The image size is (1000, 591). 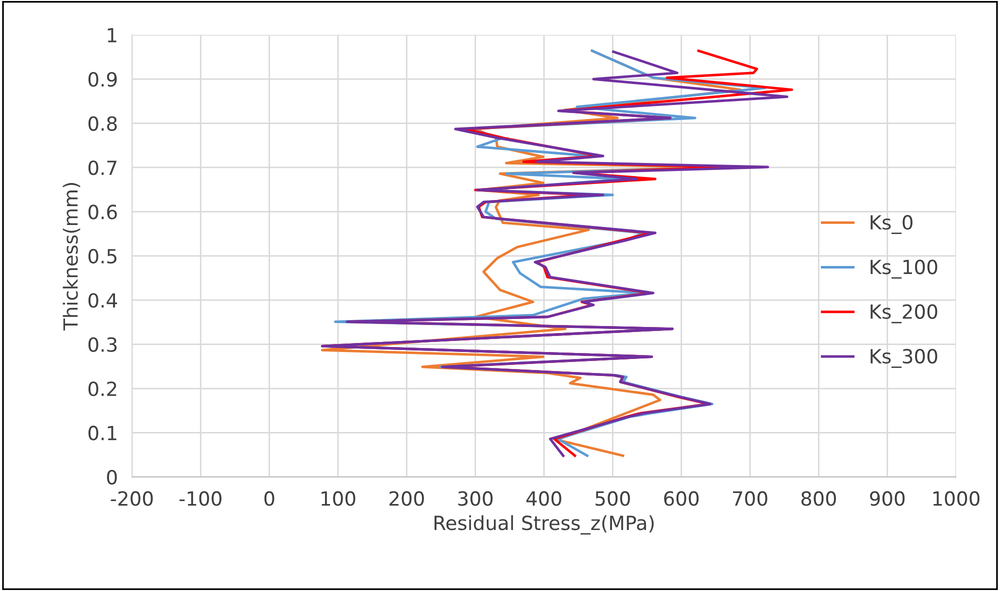 I want to click on legend-label: Ks_300, so click(x=904, y=358).